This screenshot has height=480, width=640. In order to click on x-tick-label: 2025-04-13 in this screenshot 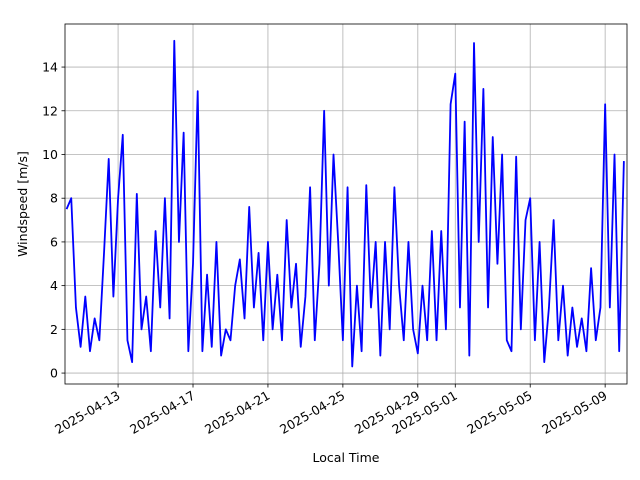, I will do `click(87, 412)`.